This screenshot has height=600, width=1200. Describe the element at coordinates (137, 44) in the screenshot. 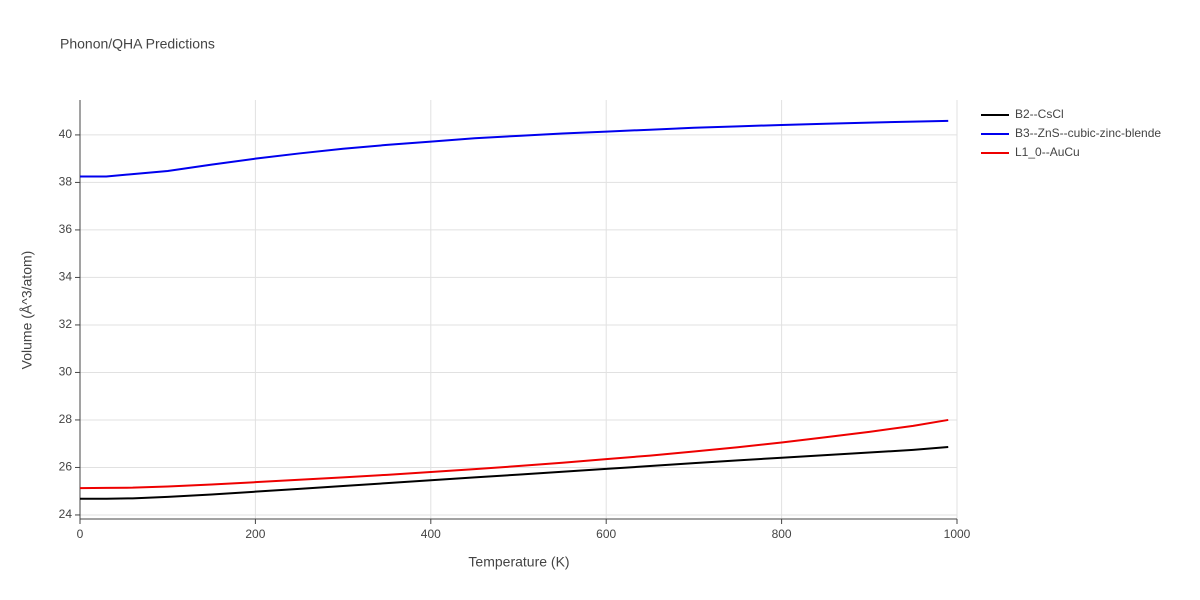

I see `chart-title: Phonon/QHA Predictions` at that location.